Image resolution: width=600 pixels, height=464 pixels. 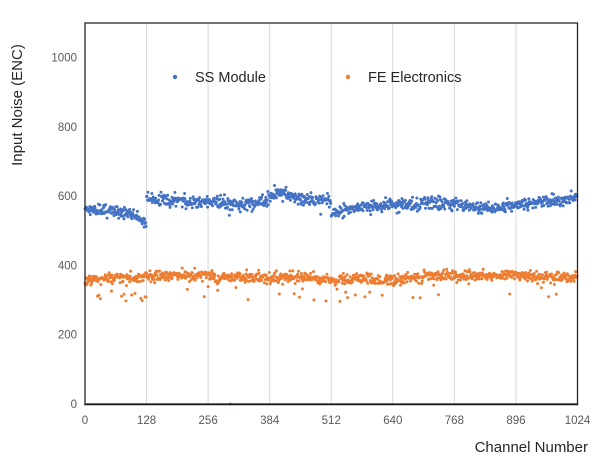 I want to click on y-axis-title: Input Noise (ENC), so click(x=17, y=105).